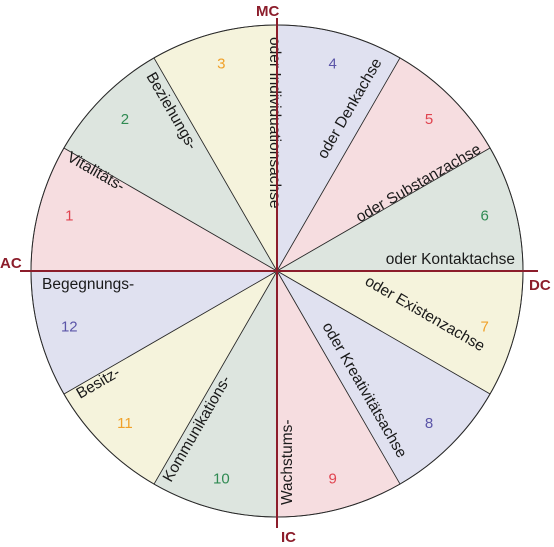 The height and width of the screenshot is (547, 554). What do you see at coordinates (88, 284) in the screenshot?
I see `house-label-1: Begegnungs-` at bounding box center [88, 284].